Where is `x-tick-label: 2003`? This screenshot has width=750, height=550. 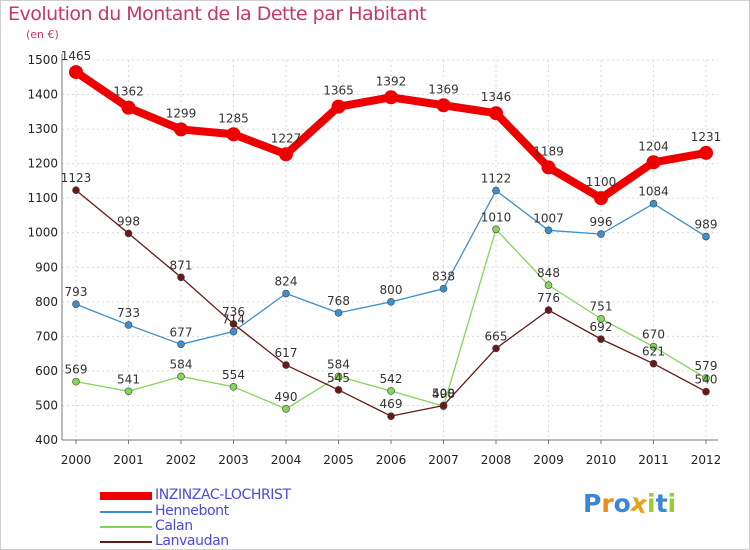 x-tick-label: 2003 is located at coordinates (233, 460).